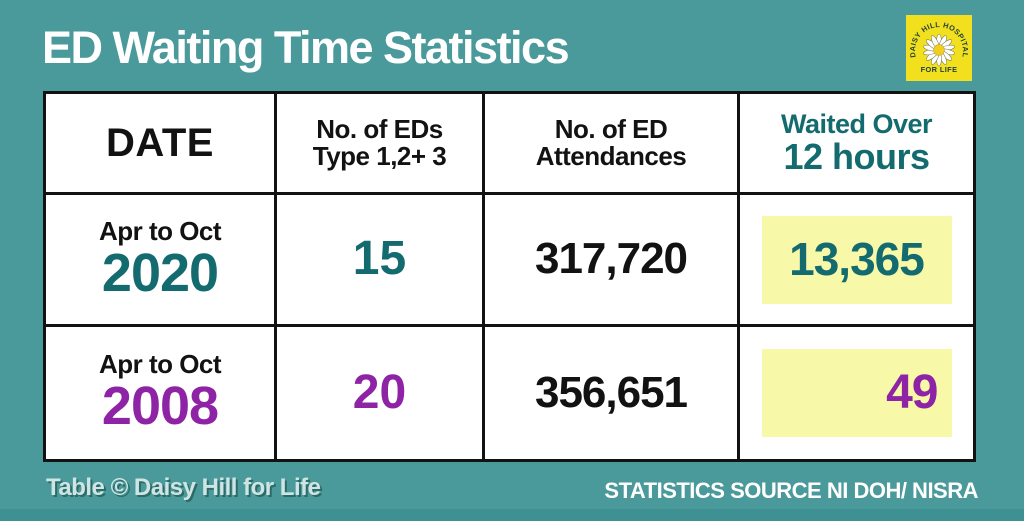 This screenshot has width=1024, height=521. What do you see at coordinates (791, 490) in the screenshot?
I see `statistics-source-caption: STATISTICS SOURCE NI DOH/ NISRA` at bounding box center [791, 490].